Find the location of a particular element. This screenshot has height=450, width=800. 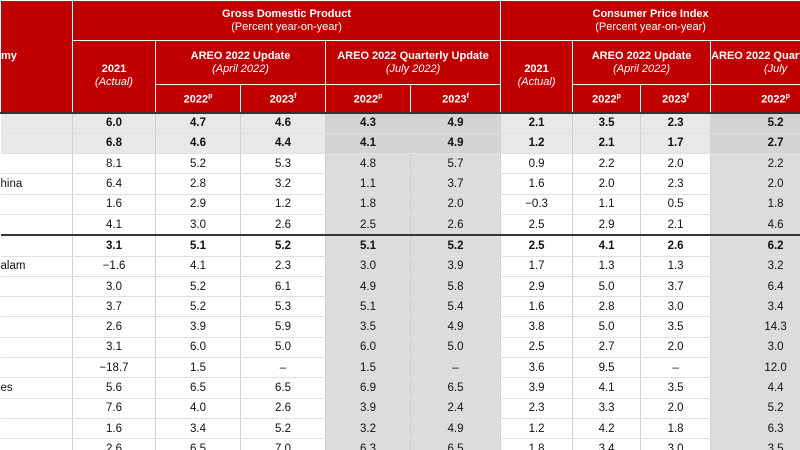

group-title: Consumer Price Index is located at coordinates (650, 13).